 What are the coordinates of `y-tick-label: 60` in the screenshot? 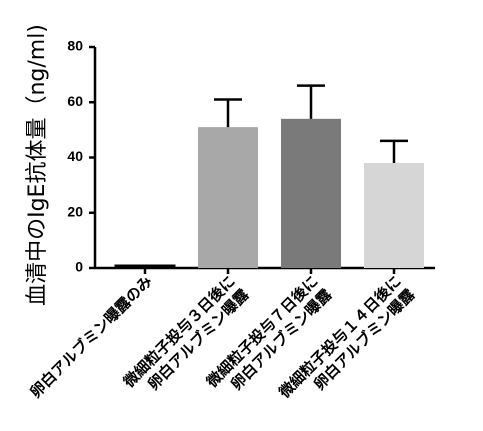 It's located at (75, 101).